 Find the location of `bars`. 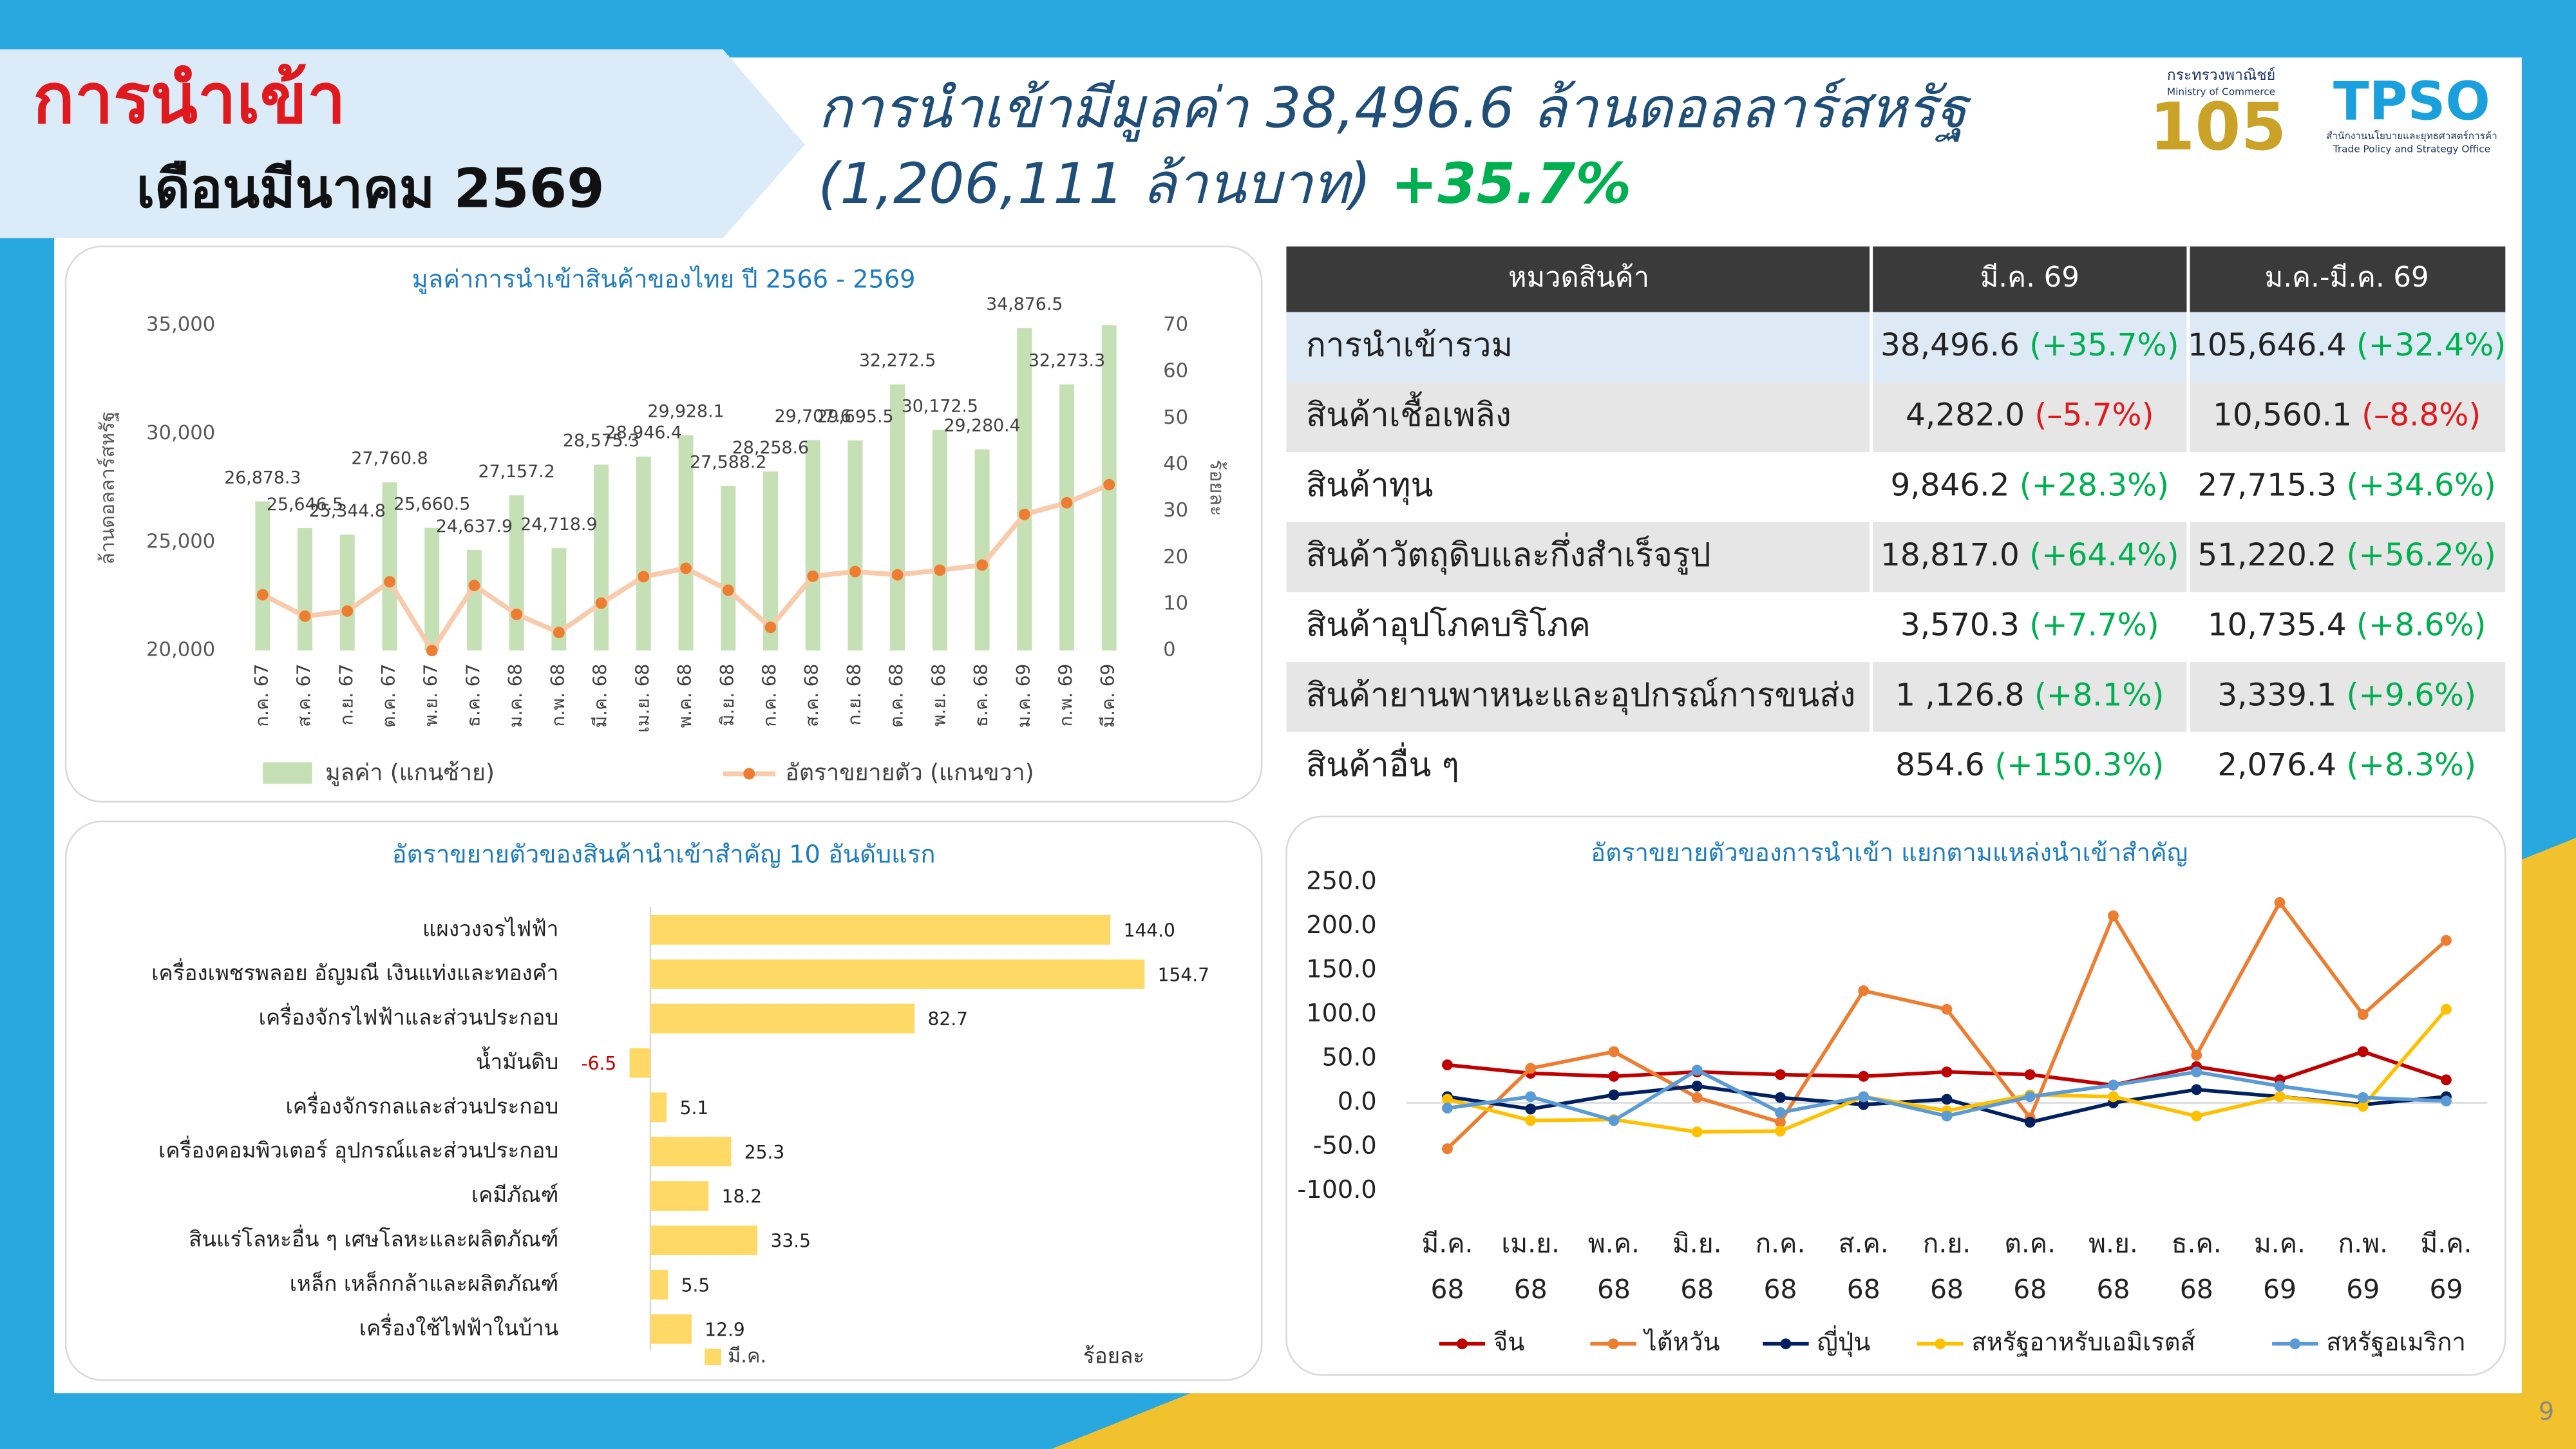

bars is located at coordinates (686, 488).